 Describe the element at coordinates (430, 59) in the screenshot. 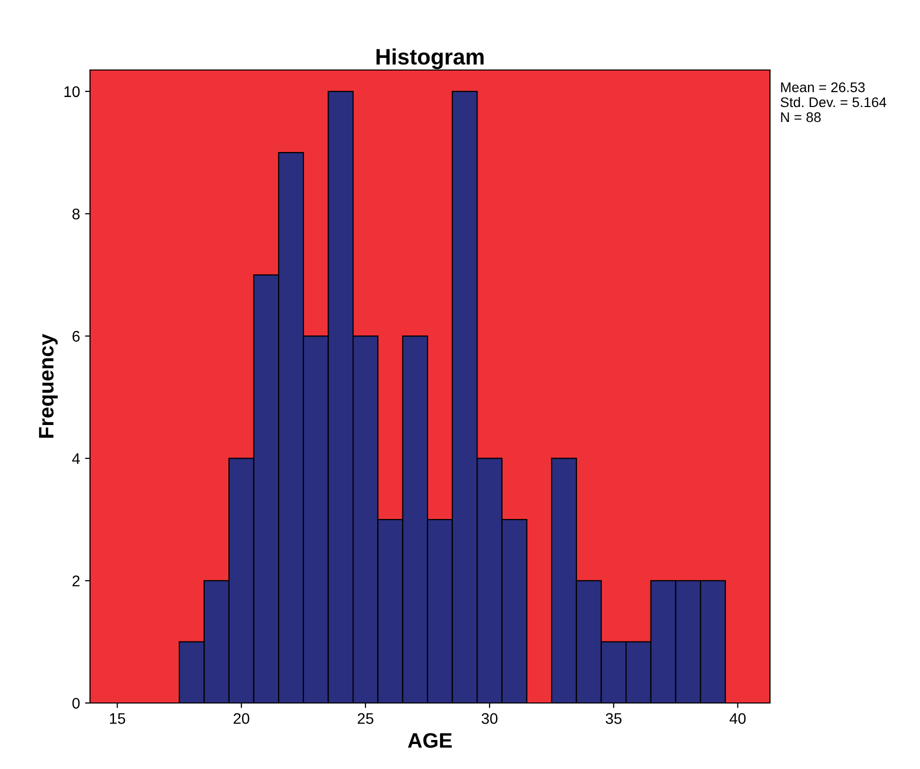

I see `chart-title: Histogram` at that location.